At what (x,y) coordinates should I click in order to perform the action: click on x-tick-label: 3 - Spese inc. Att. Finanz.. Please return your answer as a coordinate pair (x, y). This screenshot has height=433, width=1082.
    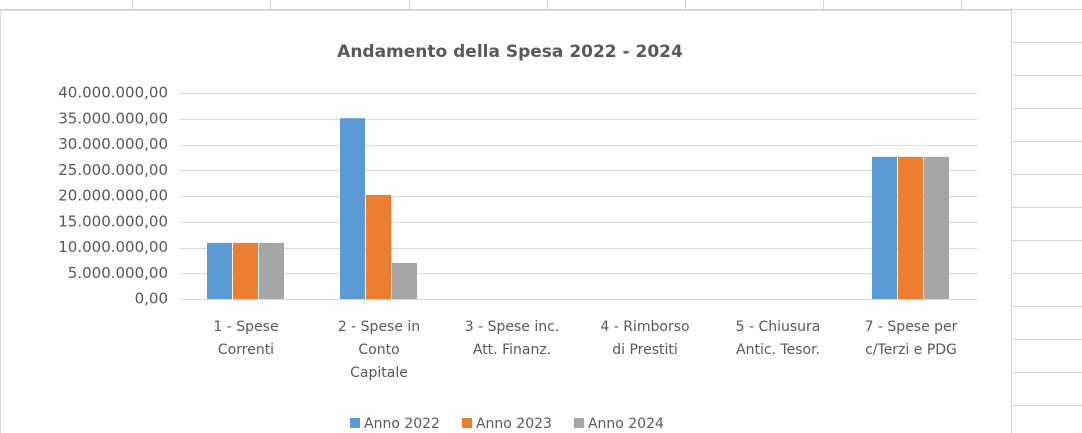
    Looking at the image, I should click on (512, 338).